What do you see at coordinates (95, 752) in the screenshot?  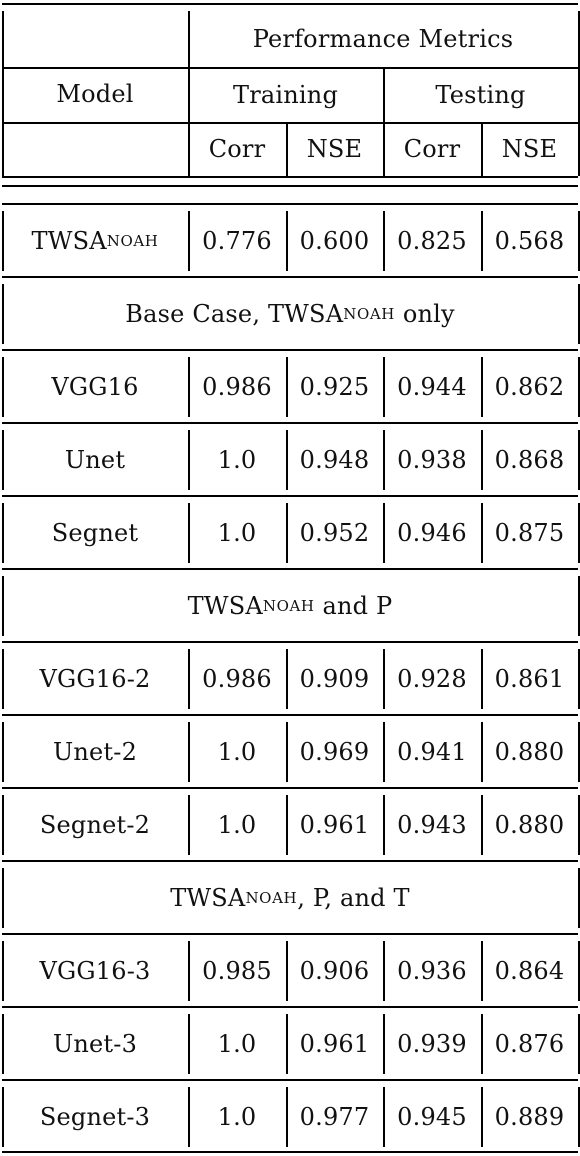 I see `model-name: Unet-2` at bounding box center [95, 752].